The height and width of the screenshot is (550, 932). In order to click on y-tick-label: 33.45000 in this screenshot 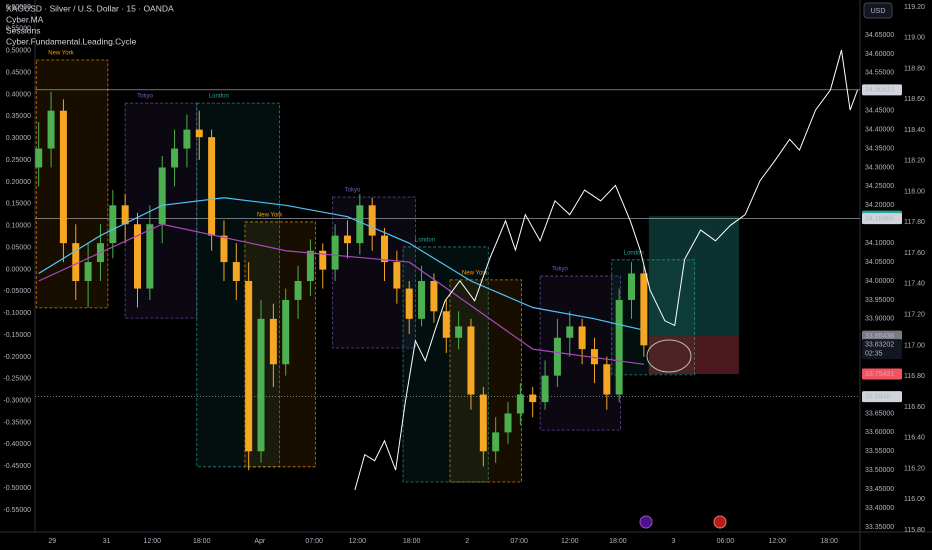, I will do `click(879, 489)`.